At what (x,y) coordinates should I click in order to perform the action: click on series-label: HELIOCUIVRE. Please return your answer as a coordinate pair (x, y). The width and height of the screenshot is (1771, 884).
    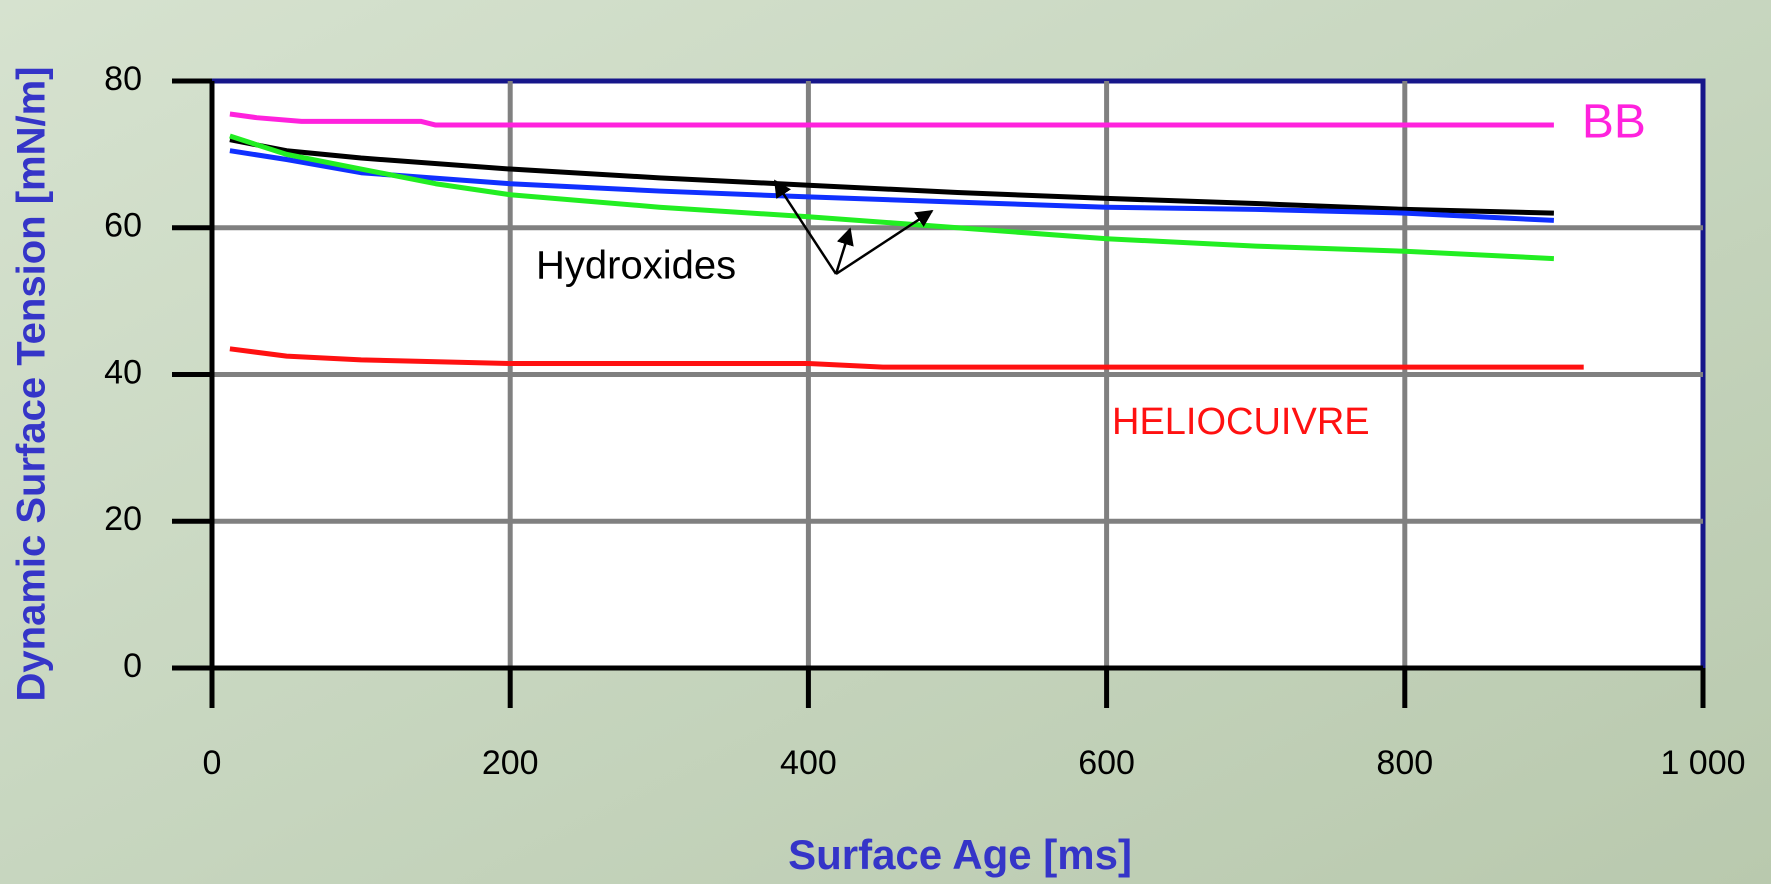
    Looking at the image, I should click on (1241, 422).